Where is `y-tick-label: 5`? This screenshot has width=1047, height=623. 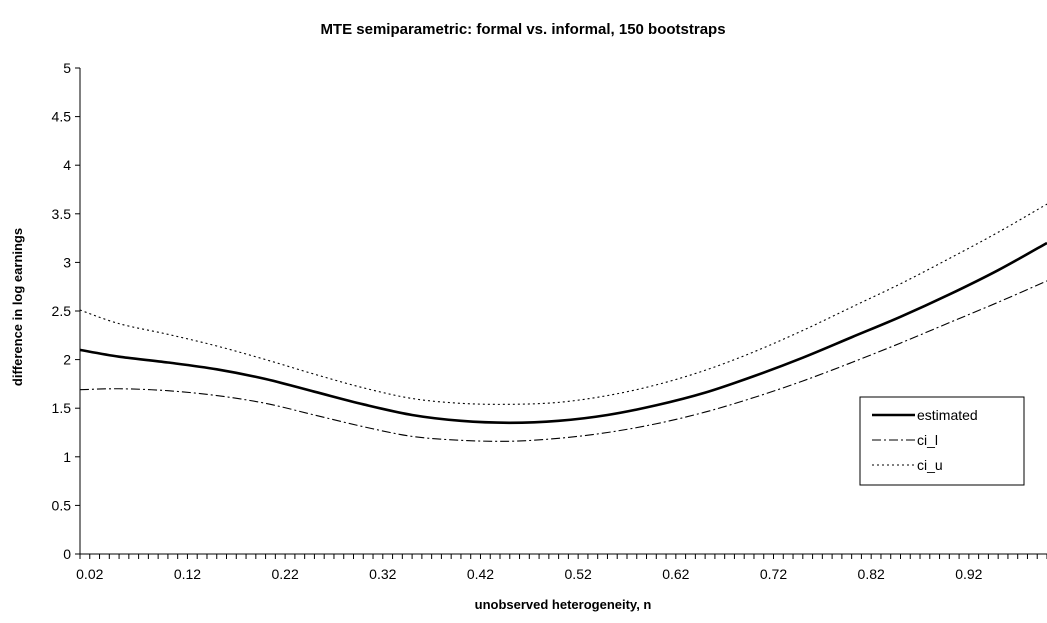 y-tick-label: 5 is located at coordinates (67, 68).